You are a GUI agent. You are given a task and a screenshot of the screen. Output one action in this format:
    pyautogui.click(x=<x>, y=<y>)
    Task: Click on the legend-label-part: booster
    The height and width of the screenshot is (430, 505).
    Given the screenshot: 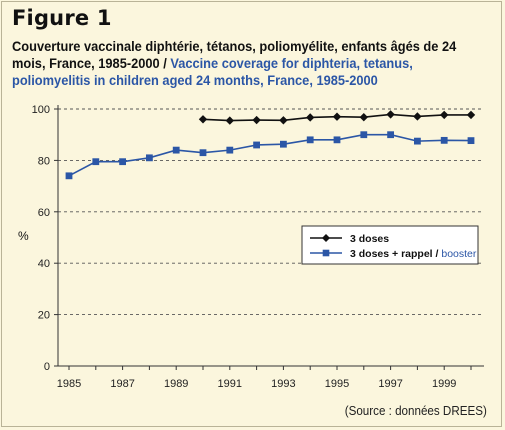 What is the action you would take?
    pyautogui.click(x=459, y=254)
    